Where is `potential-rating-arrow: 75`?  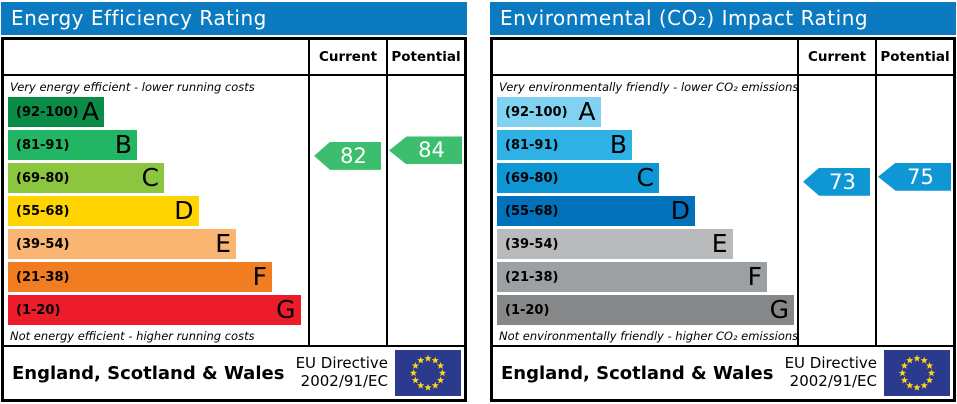
potential-rating-arrow: 75 is located at coordinates (914, 176).